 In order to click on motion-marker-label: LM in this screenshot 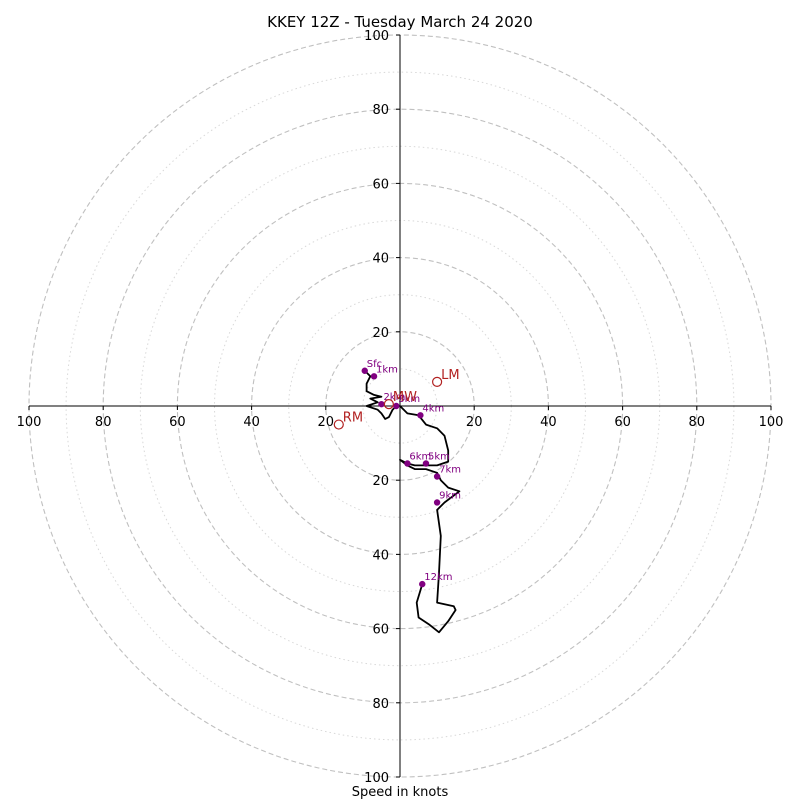, I will do `click(450, 375)`.